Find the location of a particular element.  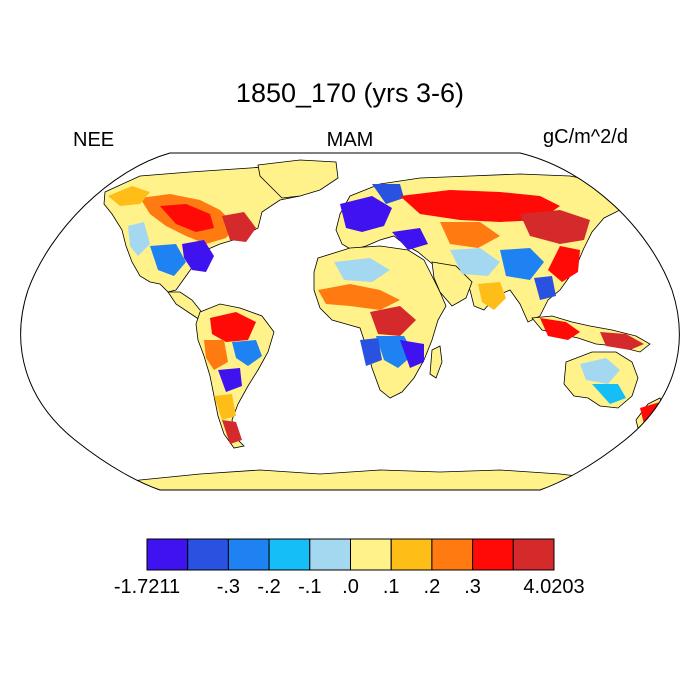

madagascar is located at coordinates (436, 362).